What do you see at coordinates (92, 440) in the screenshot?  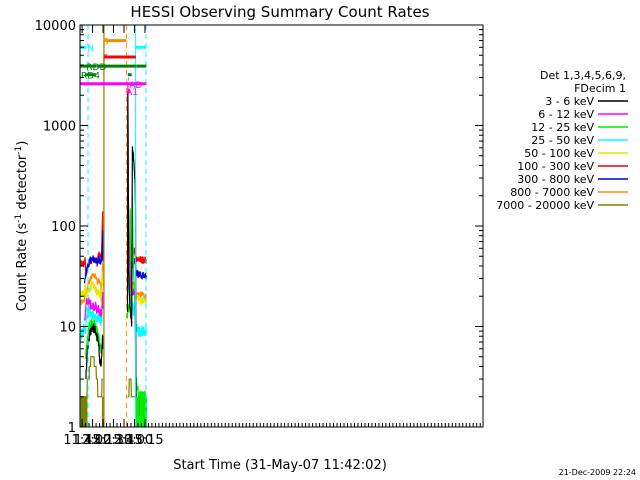 I see `x-tick-label-1: 12:00` at bounding box center [92, 440].